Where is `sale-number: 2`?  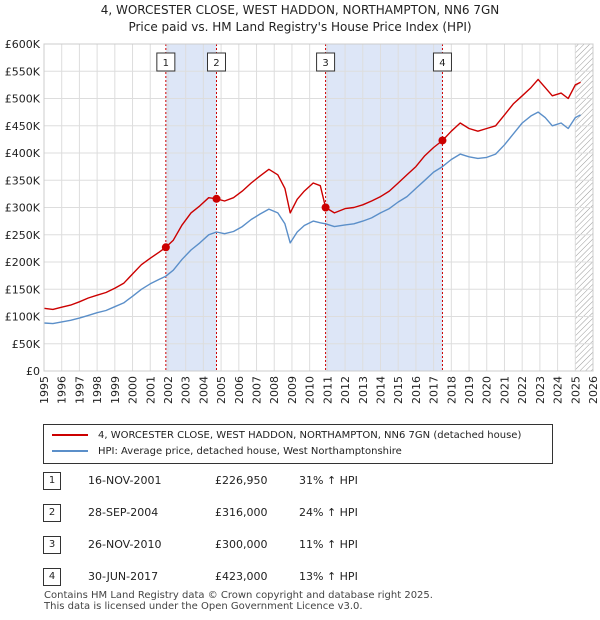 sale-number: 2 is located at coordinates (52, 513).